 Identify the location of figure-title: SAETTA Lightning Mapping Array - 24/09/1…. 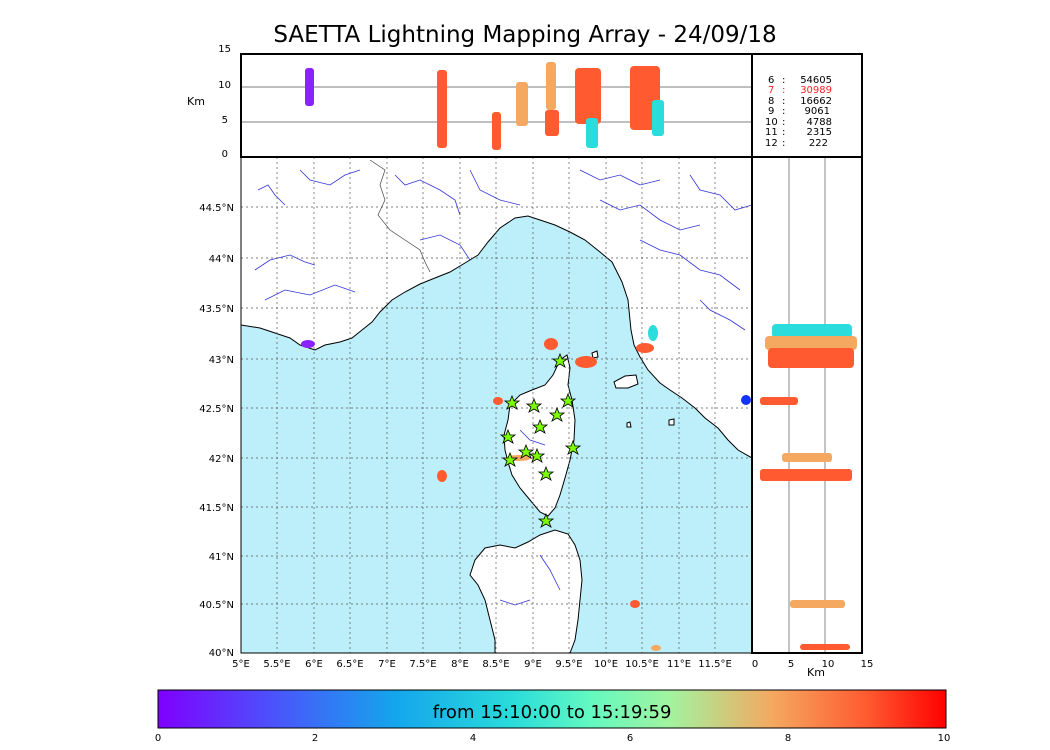
(525, 35).